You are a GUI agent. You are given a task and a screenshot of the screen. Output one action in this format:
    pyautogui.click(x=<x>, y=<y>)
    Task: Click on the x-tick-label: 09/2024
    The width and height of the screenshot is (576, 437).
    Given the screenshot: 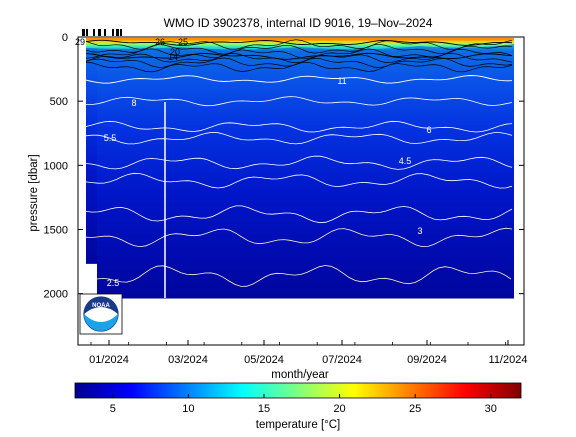 What is the action you would take?
    pyautogui.click(x=427, y=360)
    